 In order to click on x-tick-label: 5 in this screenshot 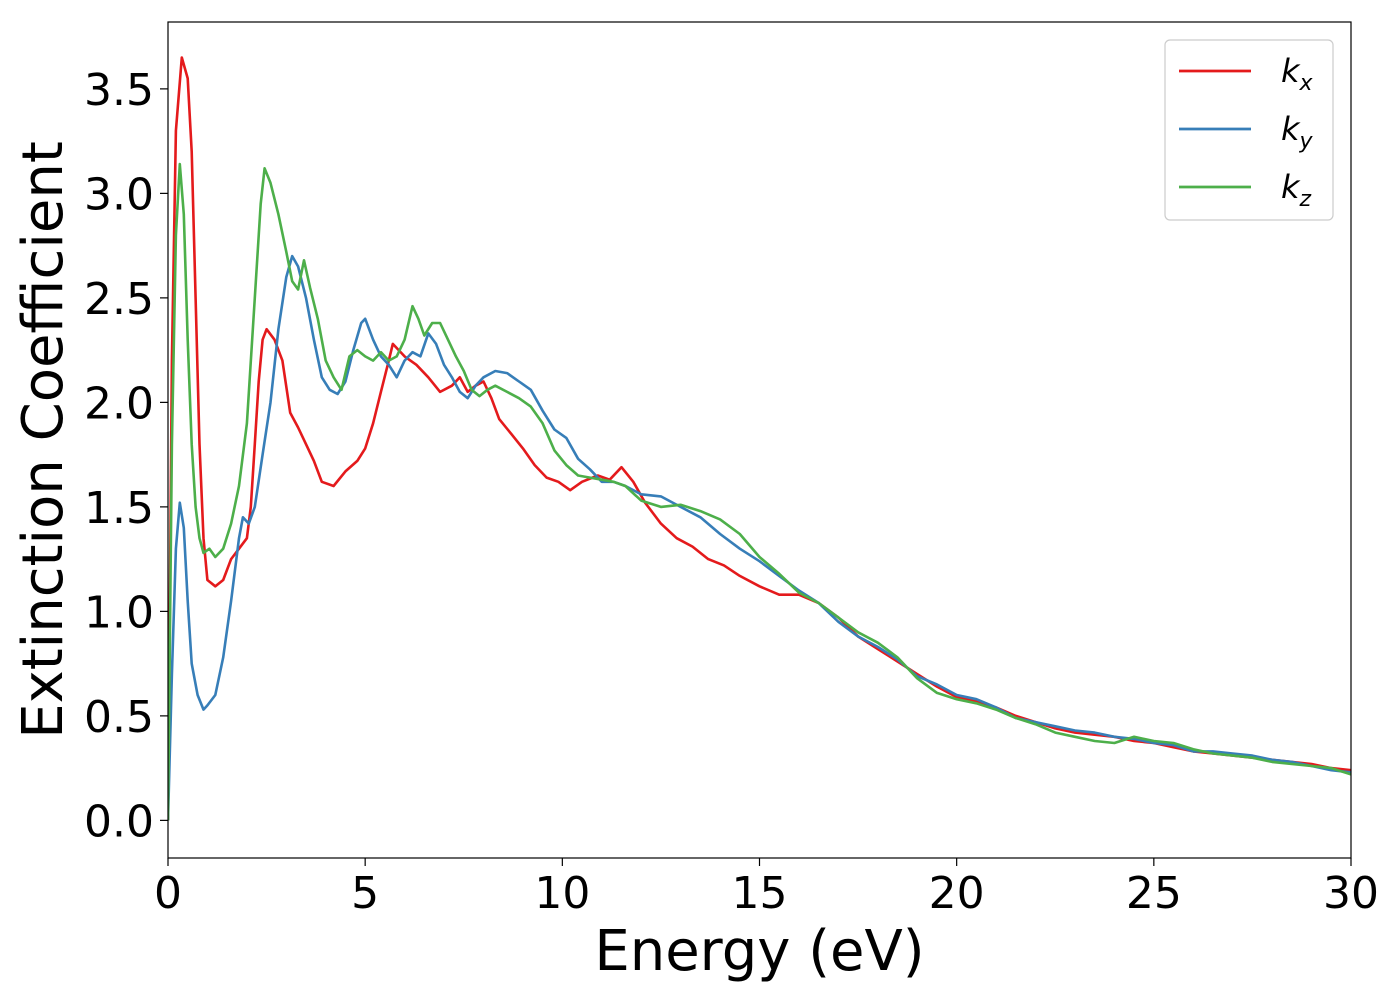, I will do `click(365, 893)`.